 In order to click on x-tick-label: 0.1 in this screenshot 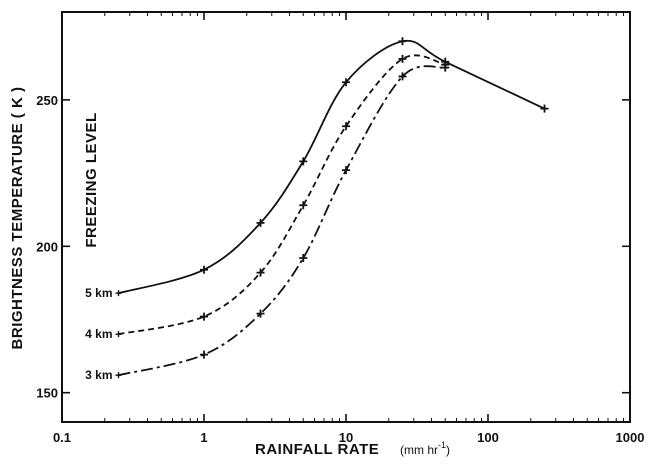, I will do `click(62, 437)`.